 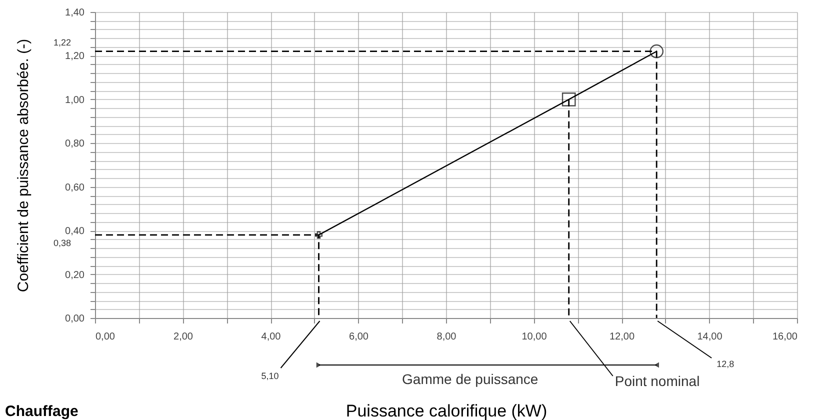 What do you see at coordinates (710, 337) in the screenshot?
I see `x-tick-label: 14,00` at bounding box center [710, 337].